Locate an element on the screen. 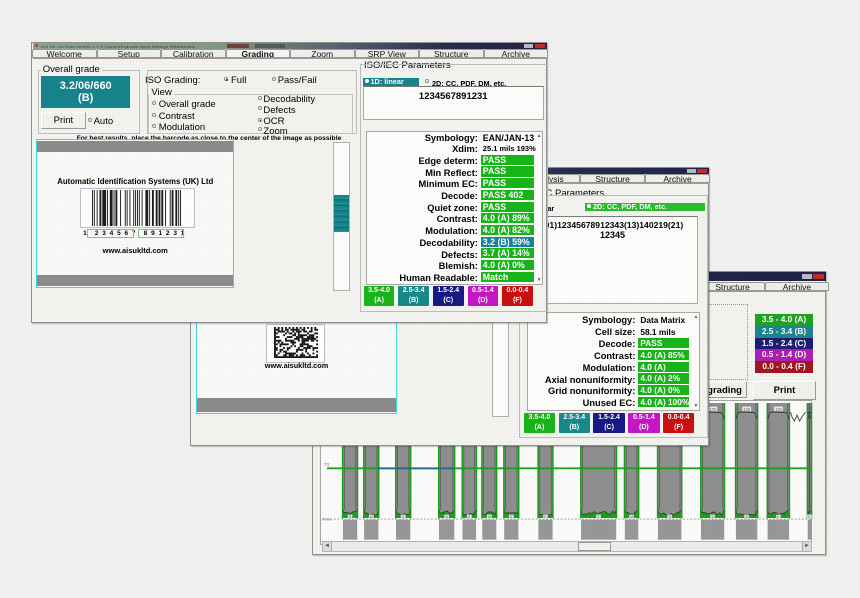  svg-text: 70 is located at coordinates (327, 464).